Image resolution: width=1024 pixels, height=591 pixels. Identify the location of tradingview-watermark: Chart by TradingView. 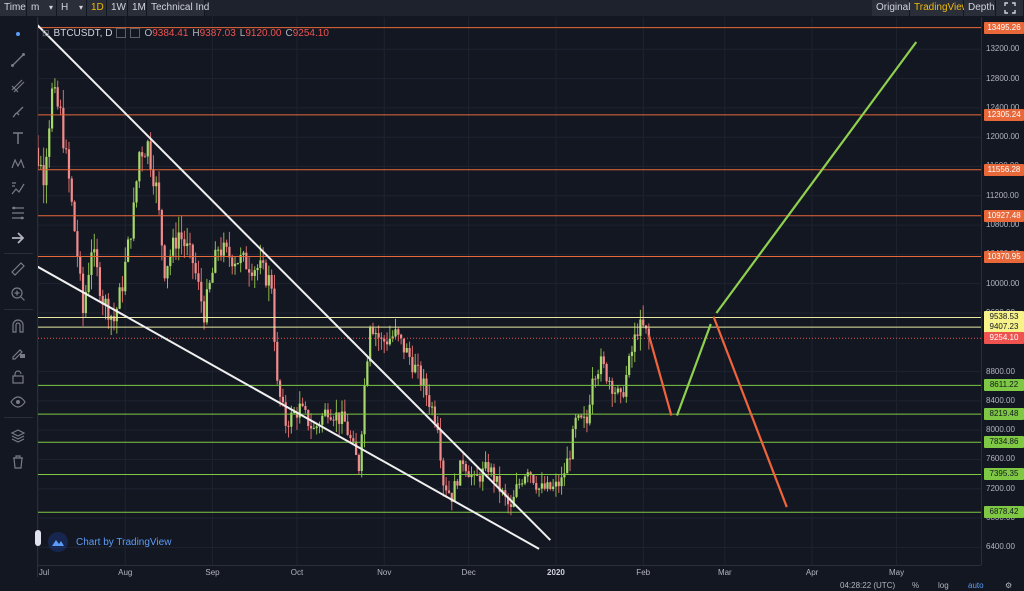
(109, 542).